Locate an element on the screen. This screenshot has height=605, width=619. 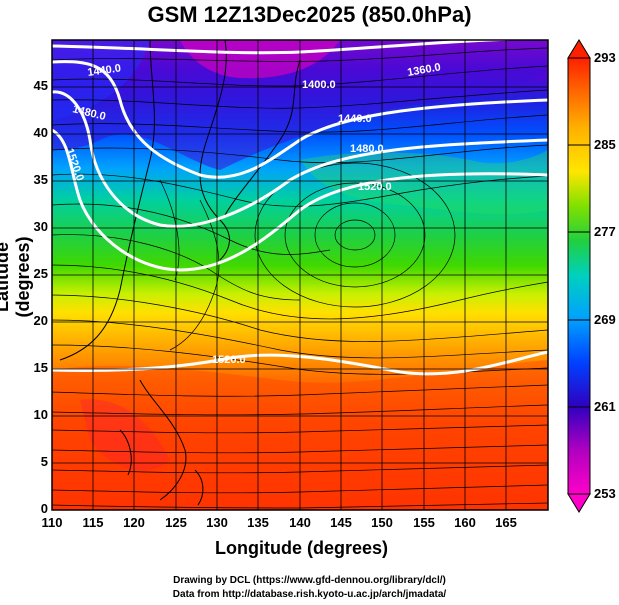
x-tick-label: 155 is located at coordinates (424, 522).